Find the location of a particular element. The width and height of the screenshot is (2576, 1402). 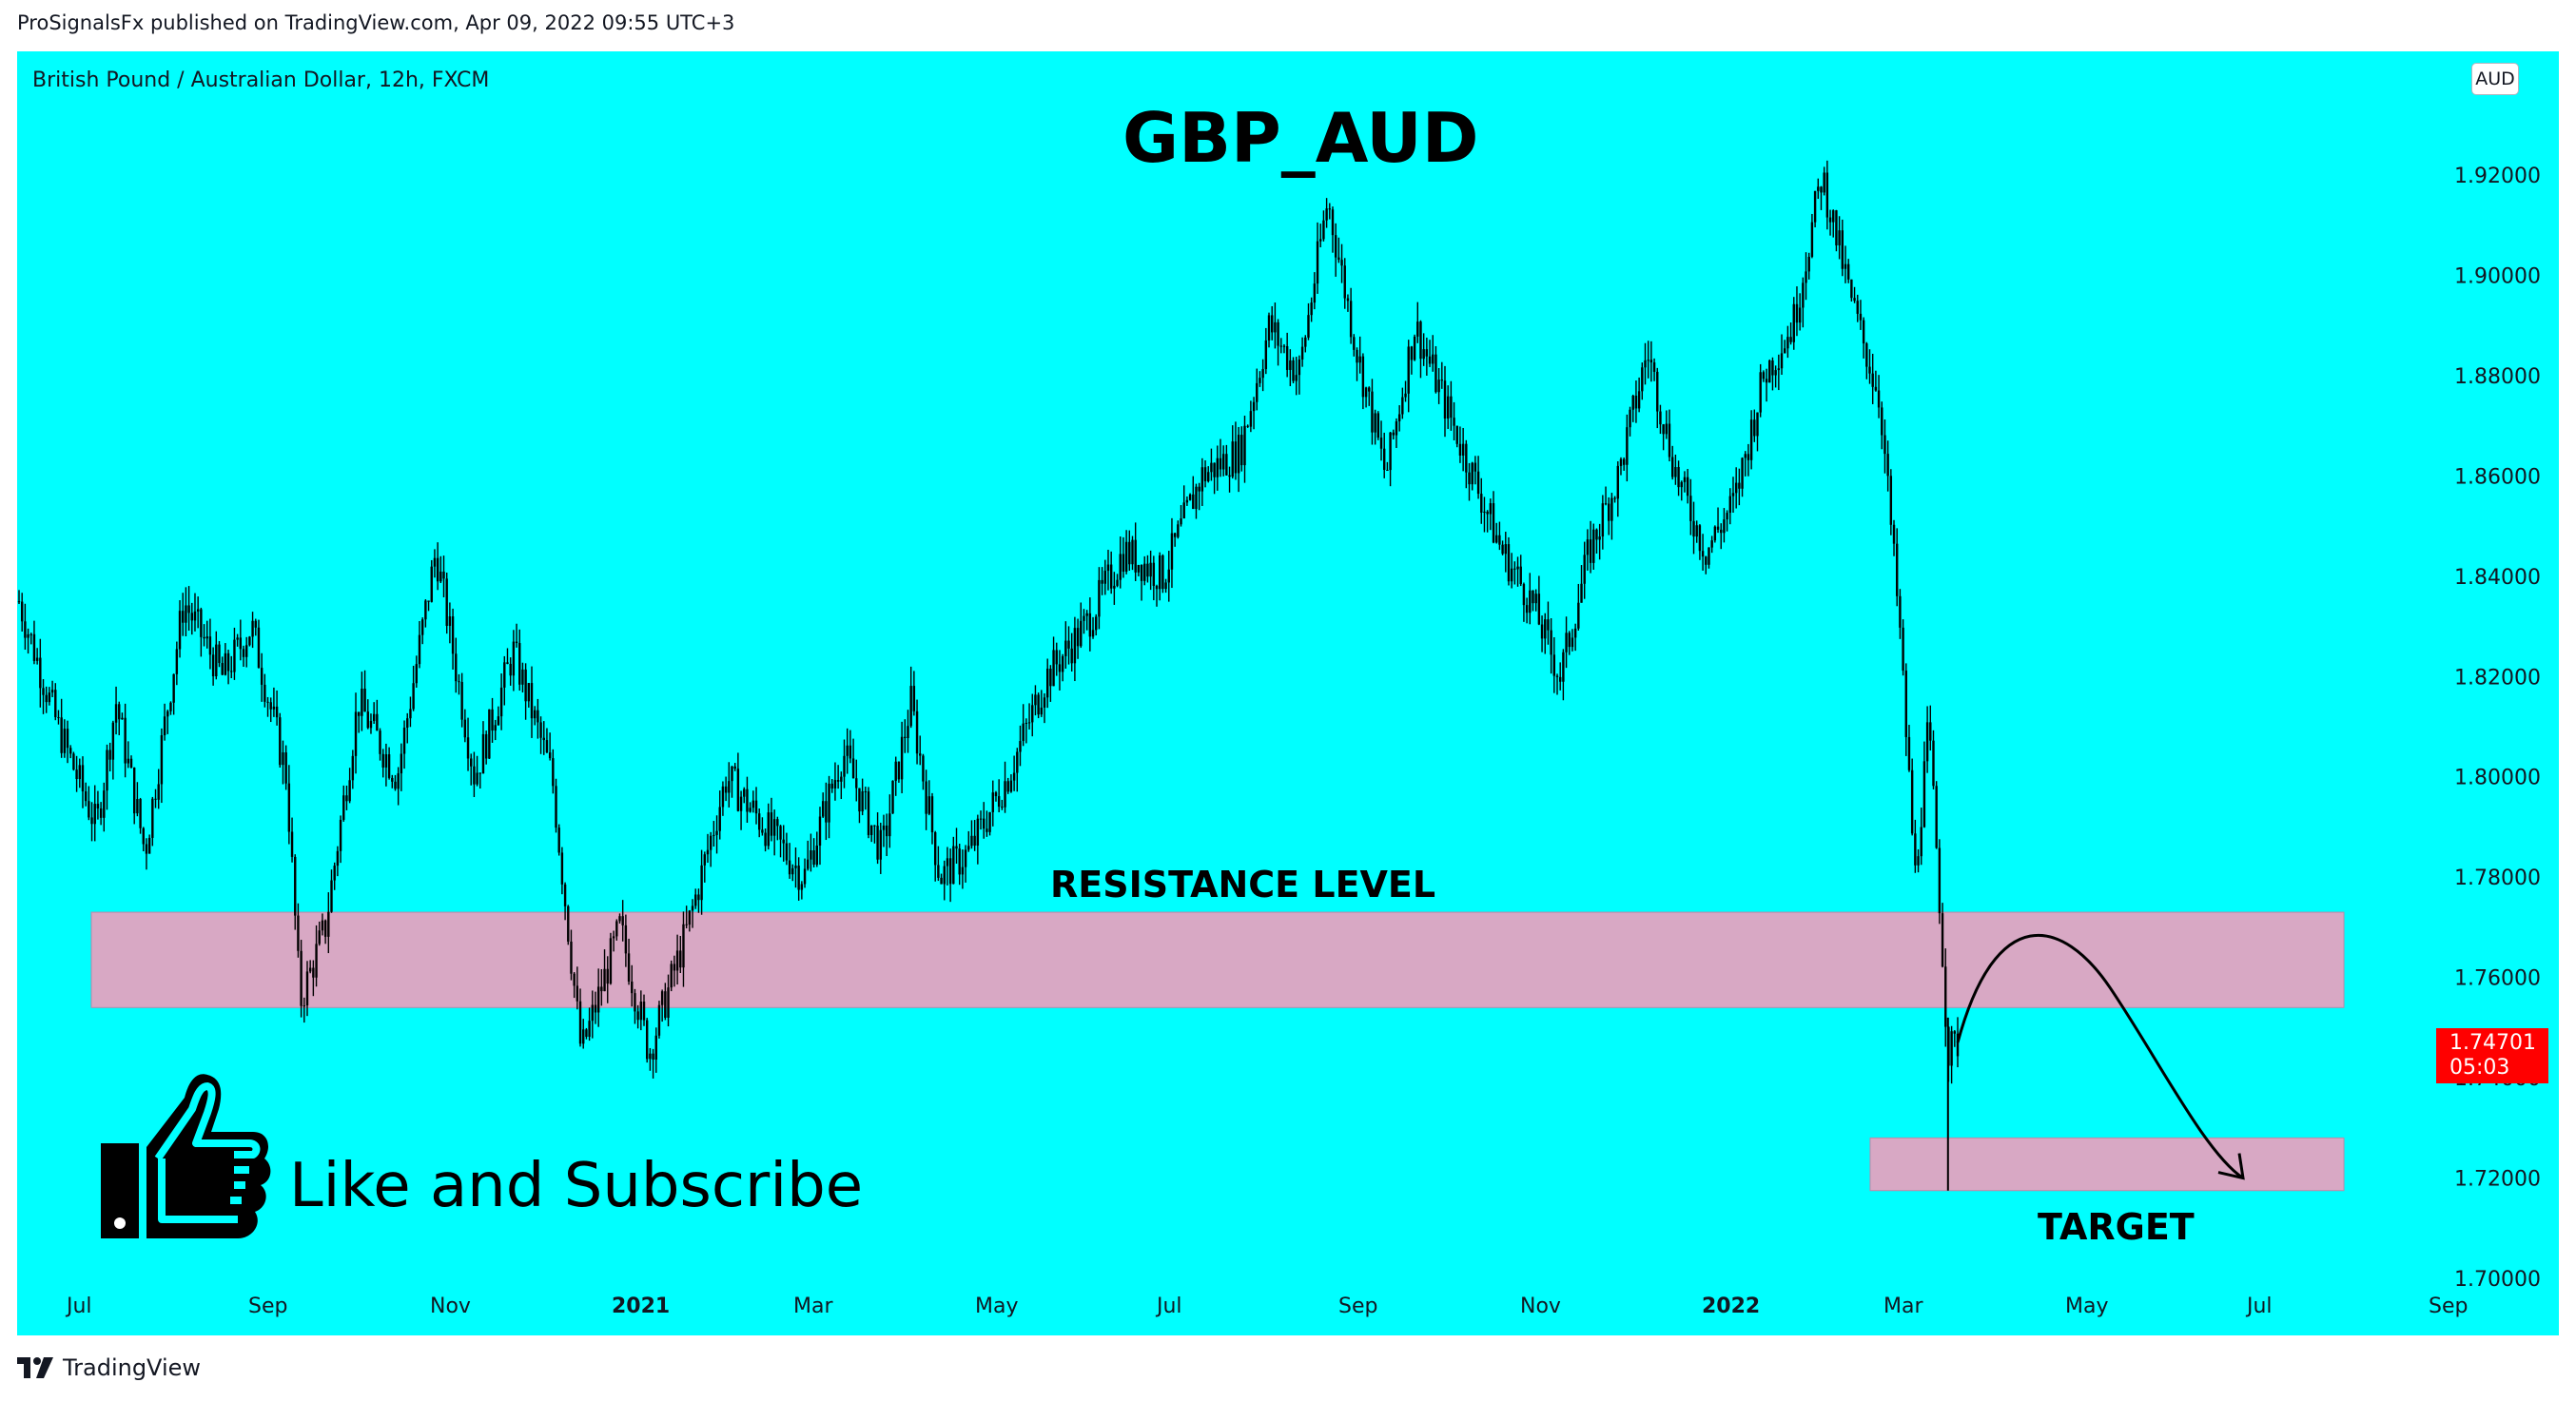

resistance-label: RESISTANCE LEVEL is located at coordinates (1243, 884).